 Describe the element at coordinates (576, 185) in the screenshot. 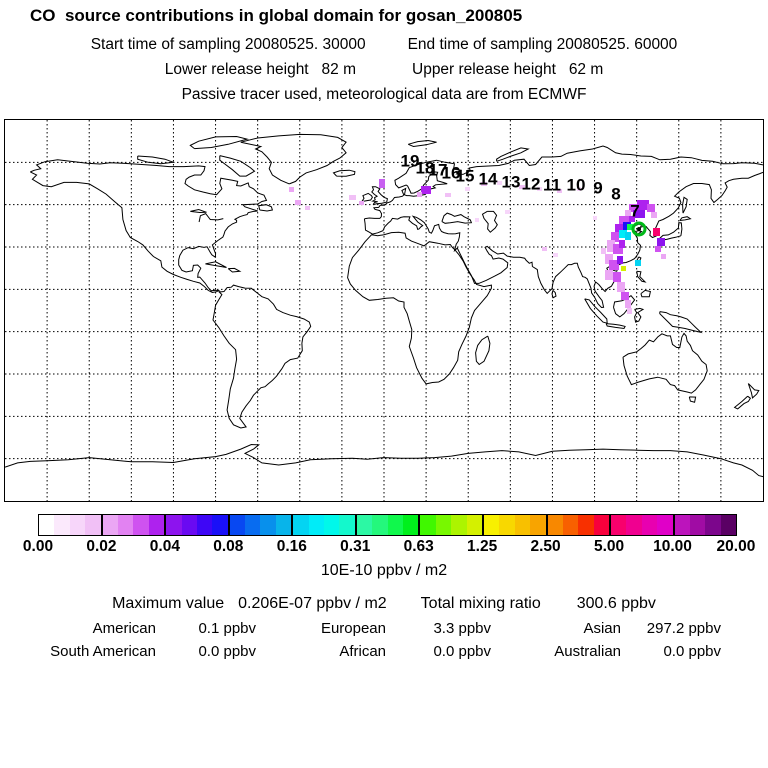

I see `trajectory-day-label: 10` at that location.